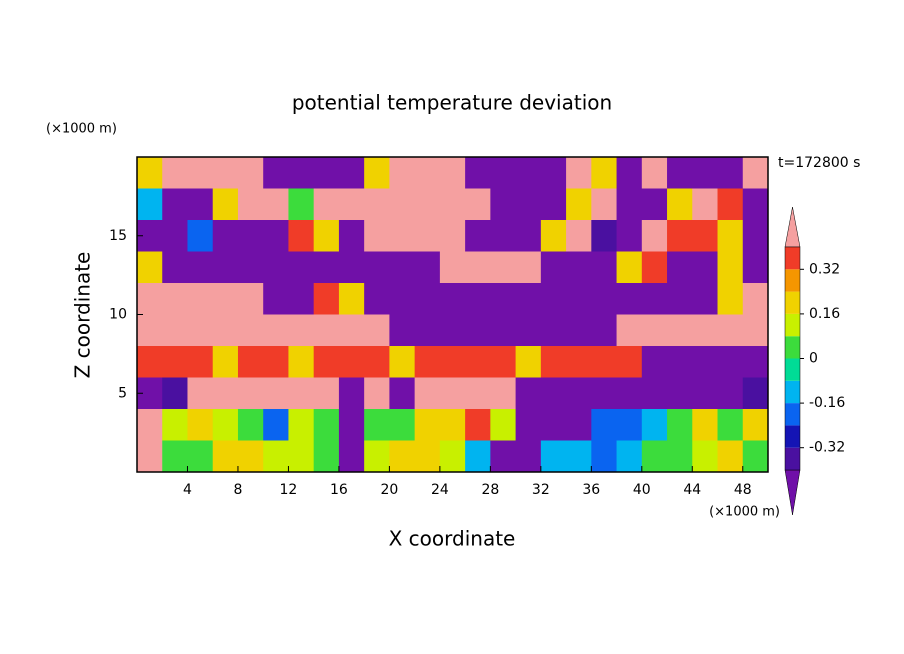  I want to click on colorbar-label: 0.16, so click(824, 314).